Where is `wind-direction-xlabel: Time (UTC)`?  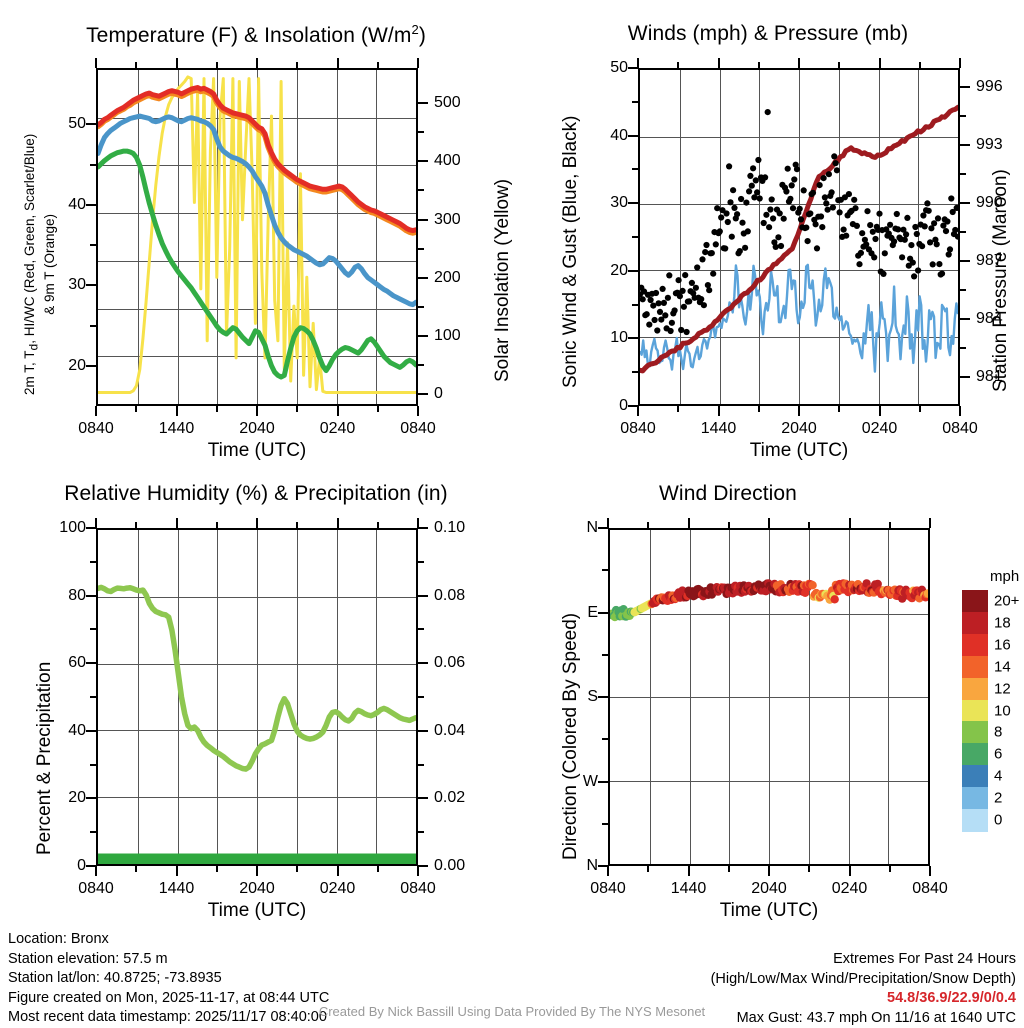 wind-direction-xlabel: Time (UTC) is located at coordinates (769, 911).